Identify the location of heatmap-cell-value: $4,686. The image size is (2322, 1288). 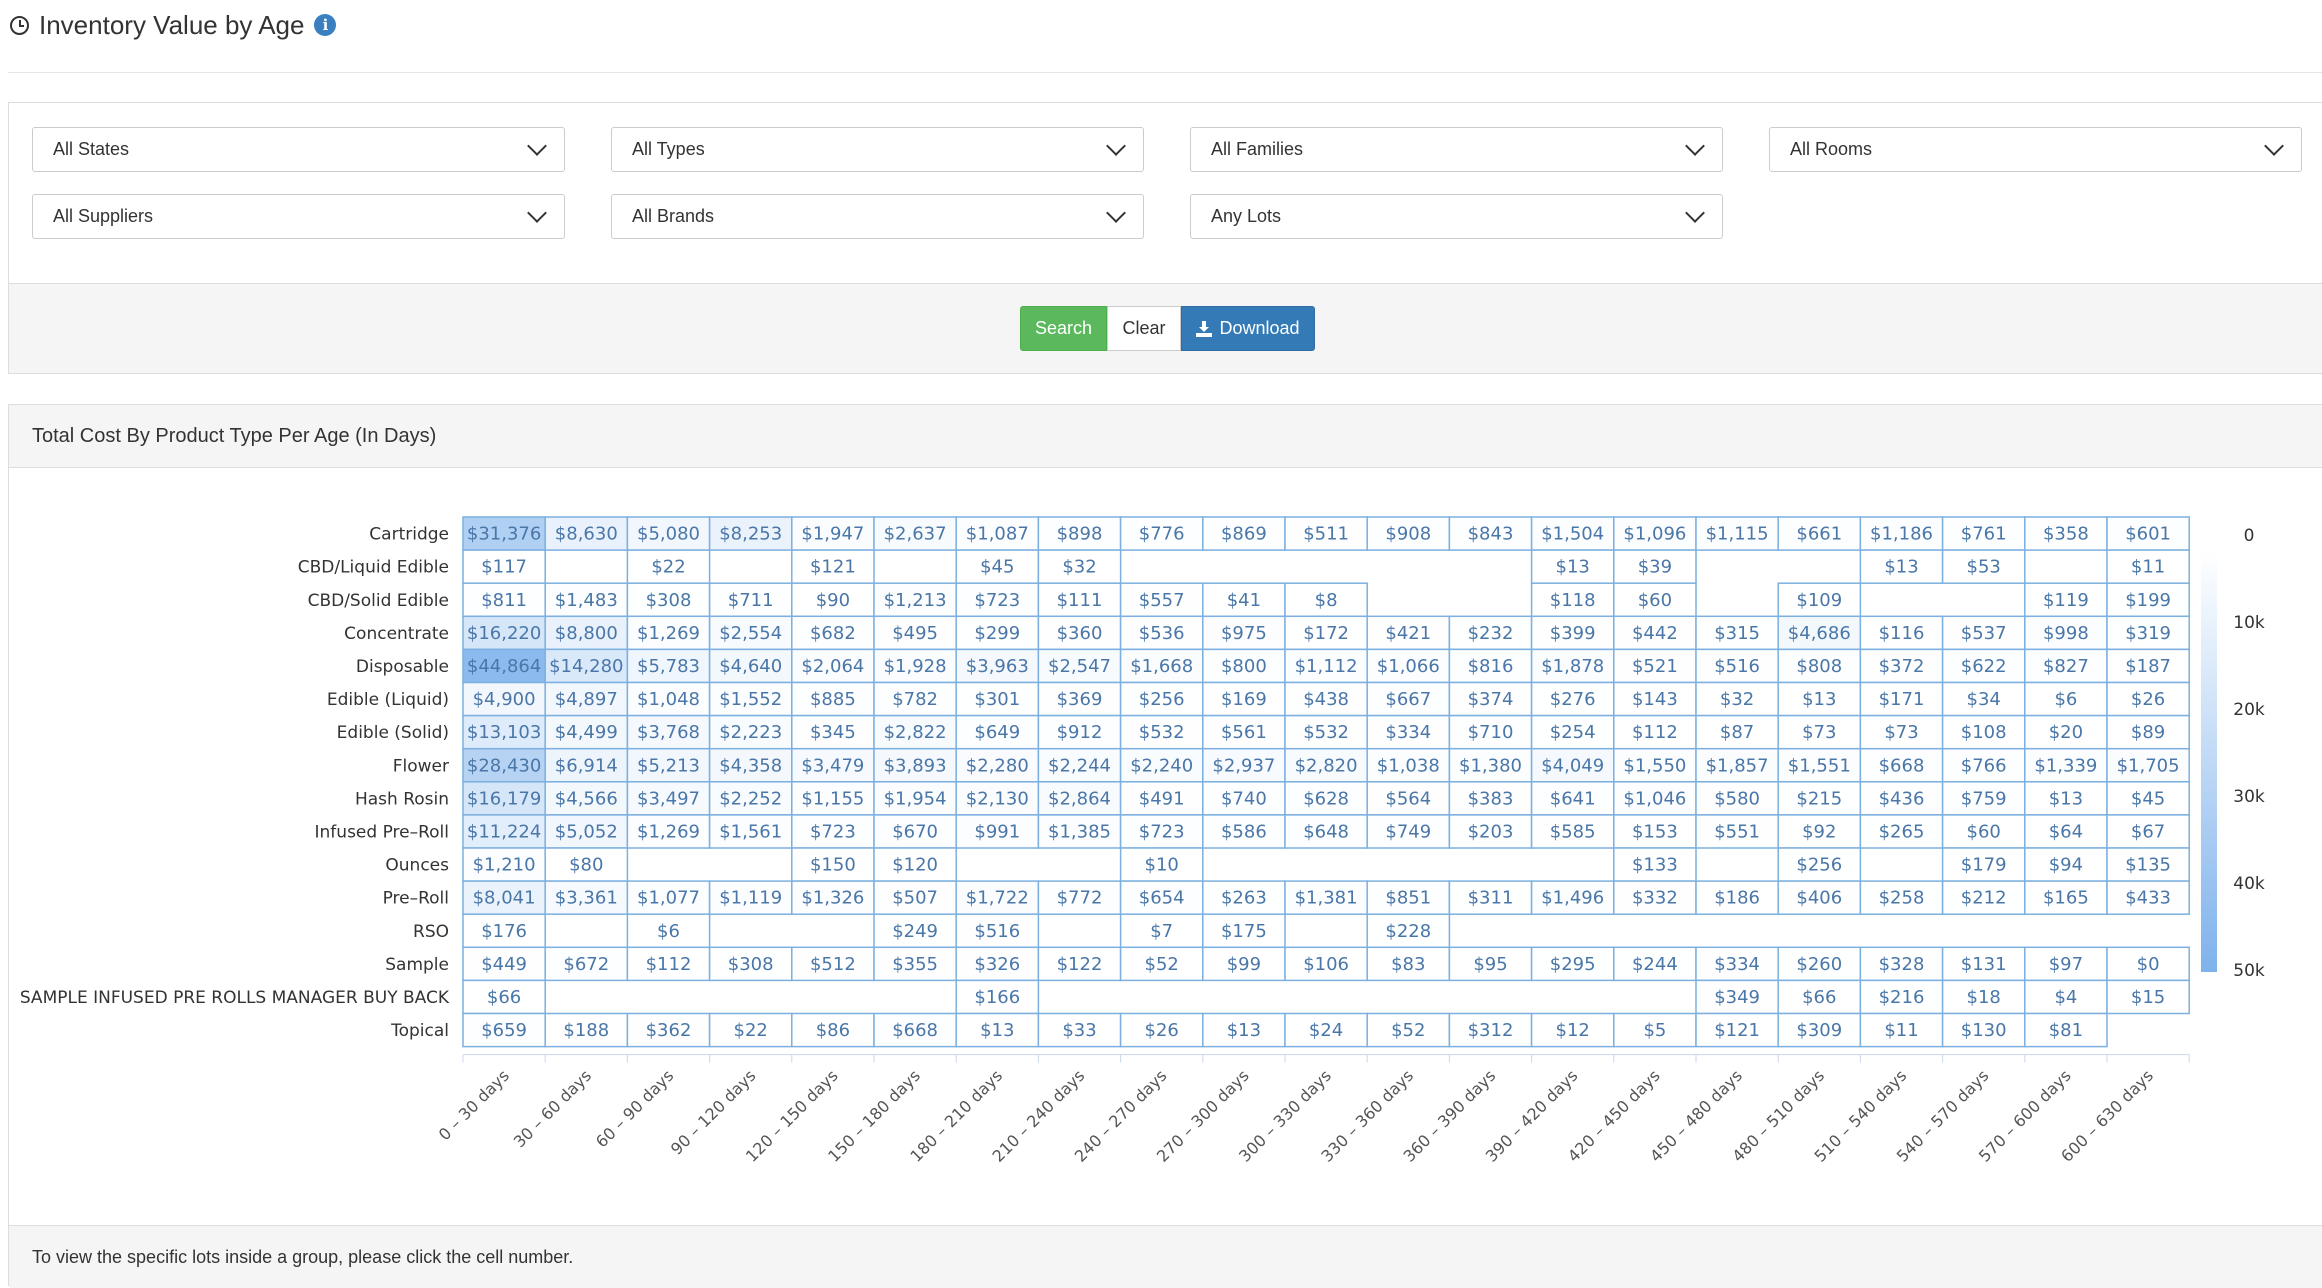
(1819, 633).